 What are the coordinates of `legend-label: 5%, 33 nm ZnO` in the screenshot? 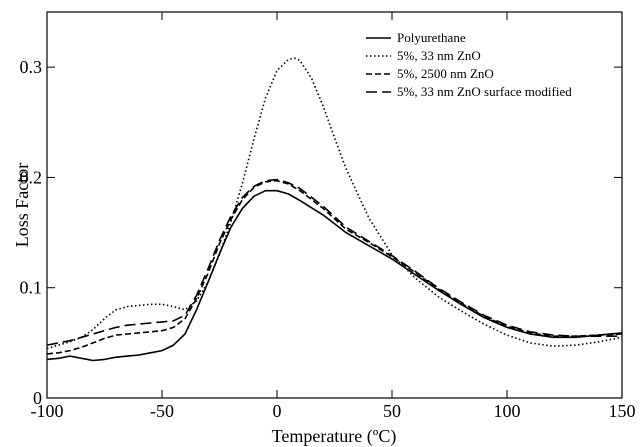 It's located at (439, 55).